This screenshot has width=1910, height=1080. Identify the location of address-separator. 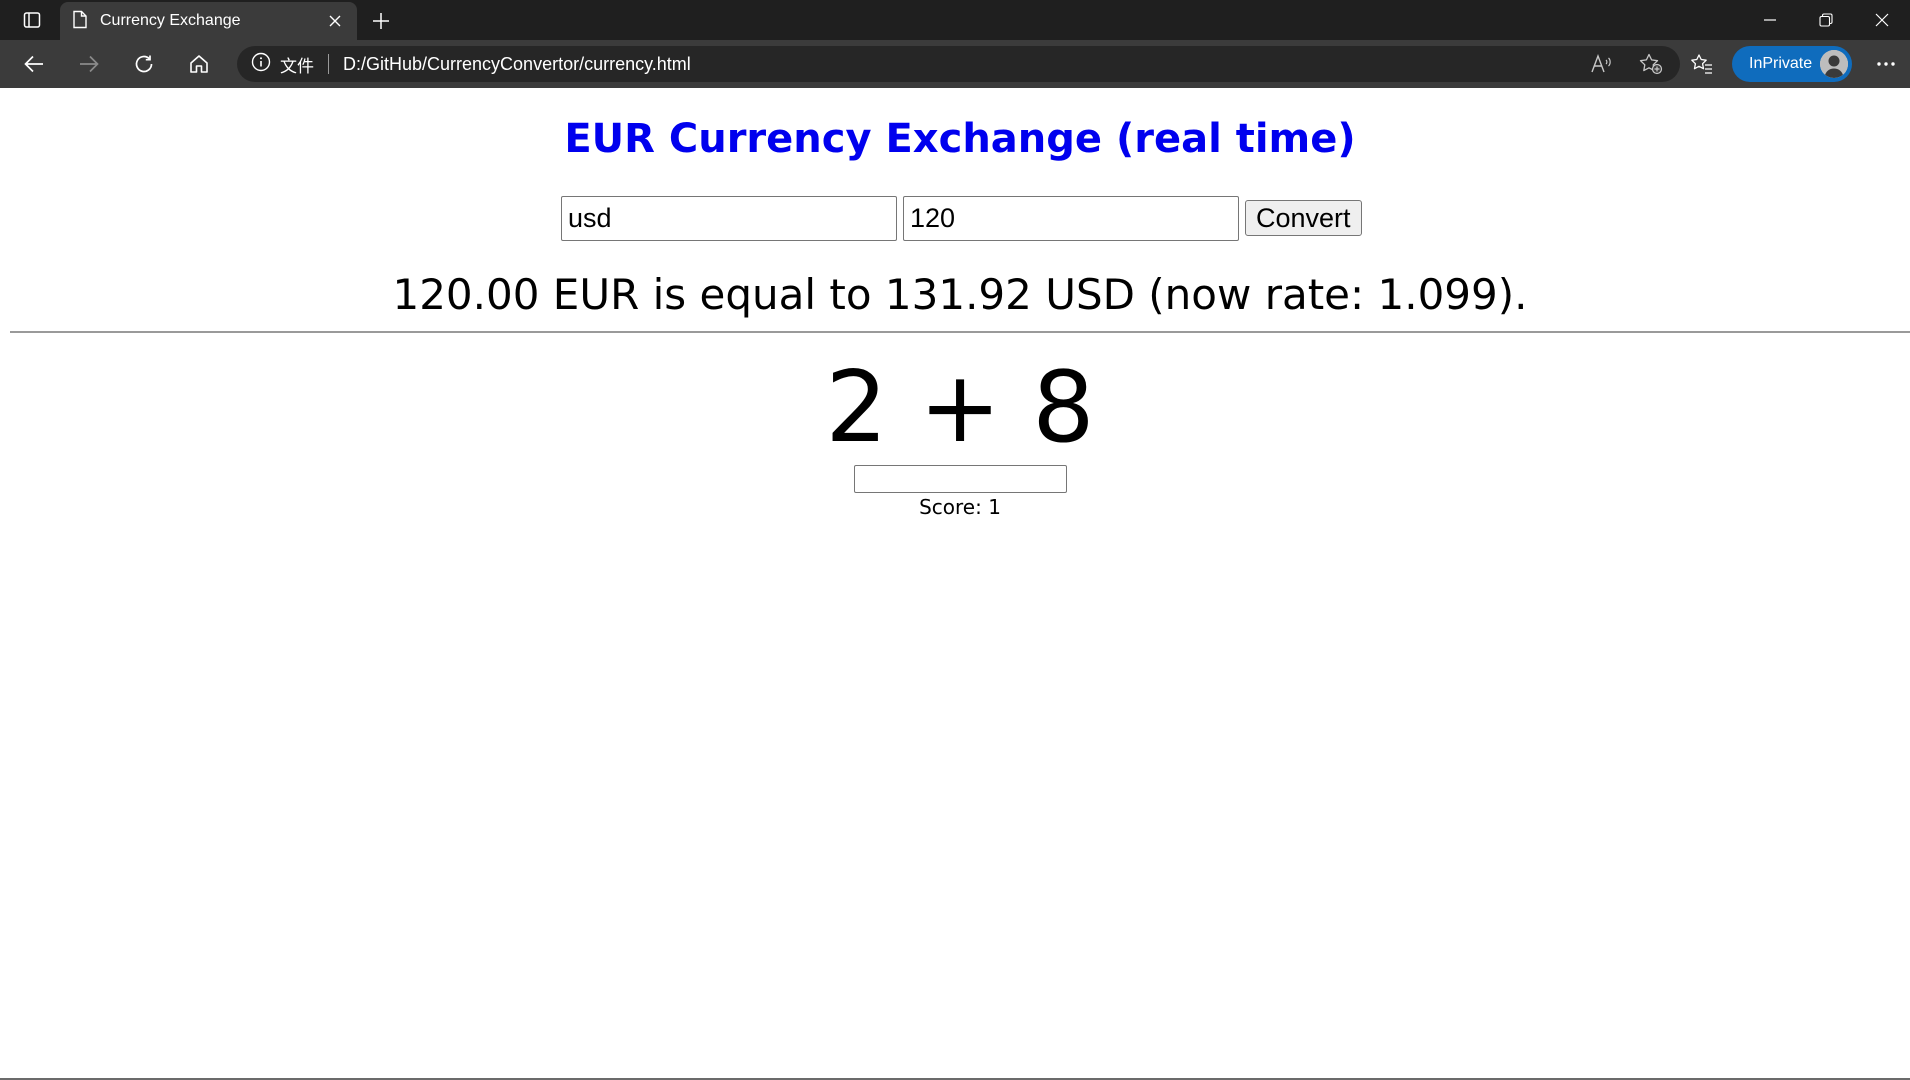
(328, 64).